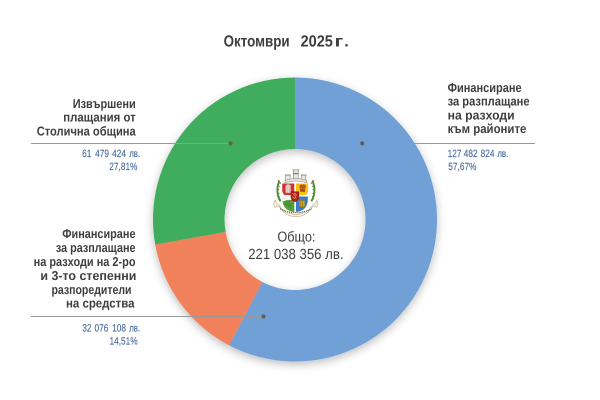 This screenshot has height=400, width=600. What do you see at coordinates (88, 275) in the screenshot?
I see `svg-text: и 3-то степенни` at bounding box center [88, 275].